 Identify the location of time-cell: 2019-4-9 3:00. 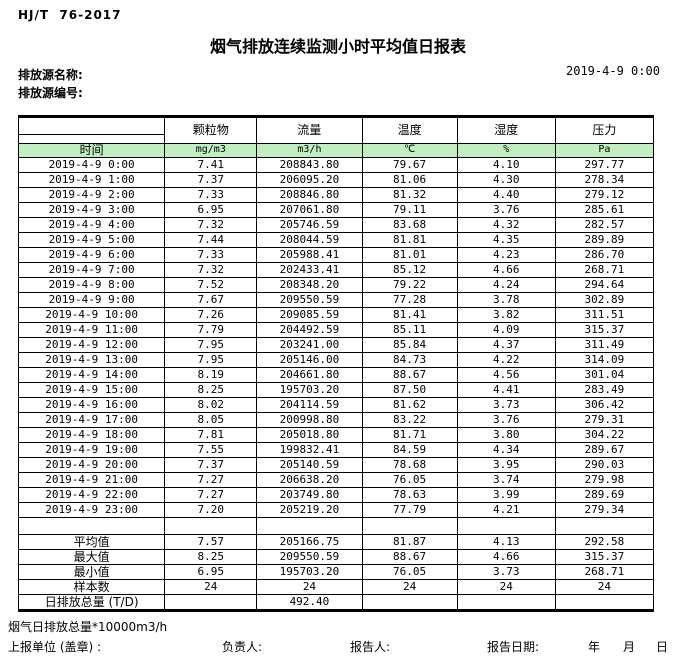
(91, 210).